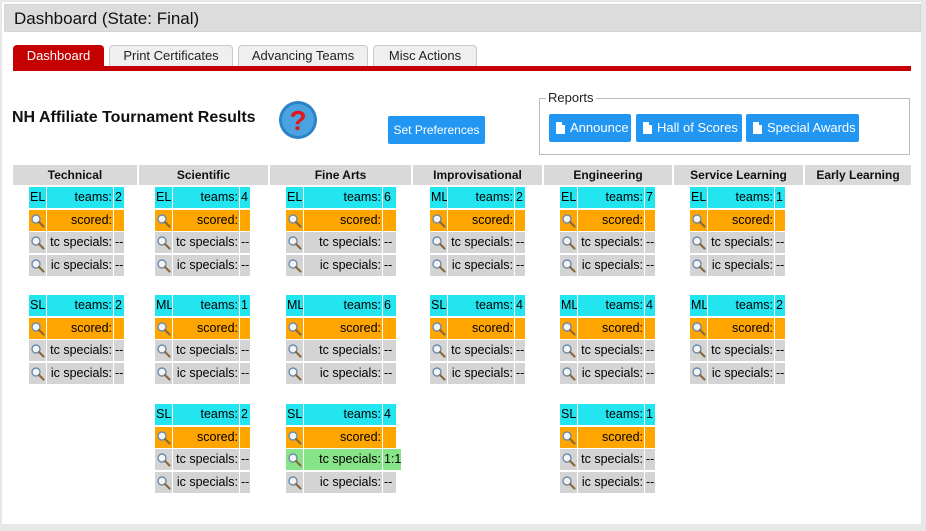  What do you see at coordinates (425, 56) in the screenshot?
I see `tab-misc-actions: Misc Actions` at bounding box center [425, 56].